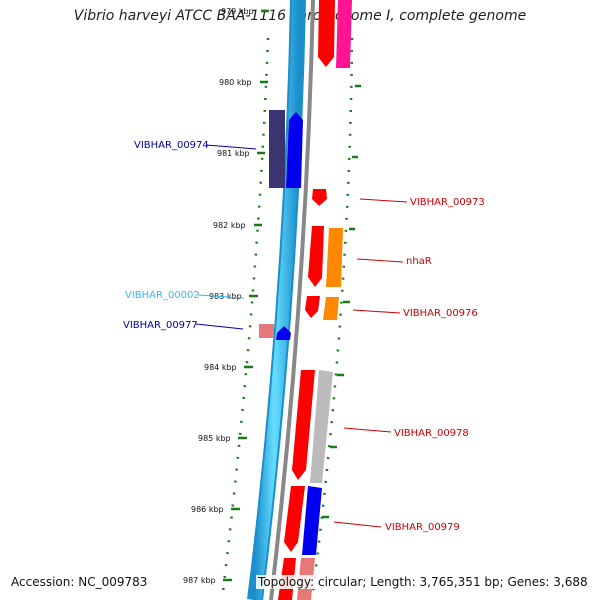 This screenshot has height=600, width=600. What do you see at coordinates (326, 33) in the screenshot?
I see `gene-arrow-red-top` at bounding box center [326, 33].